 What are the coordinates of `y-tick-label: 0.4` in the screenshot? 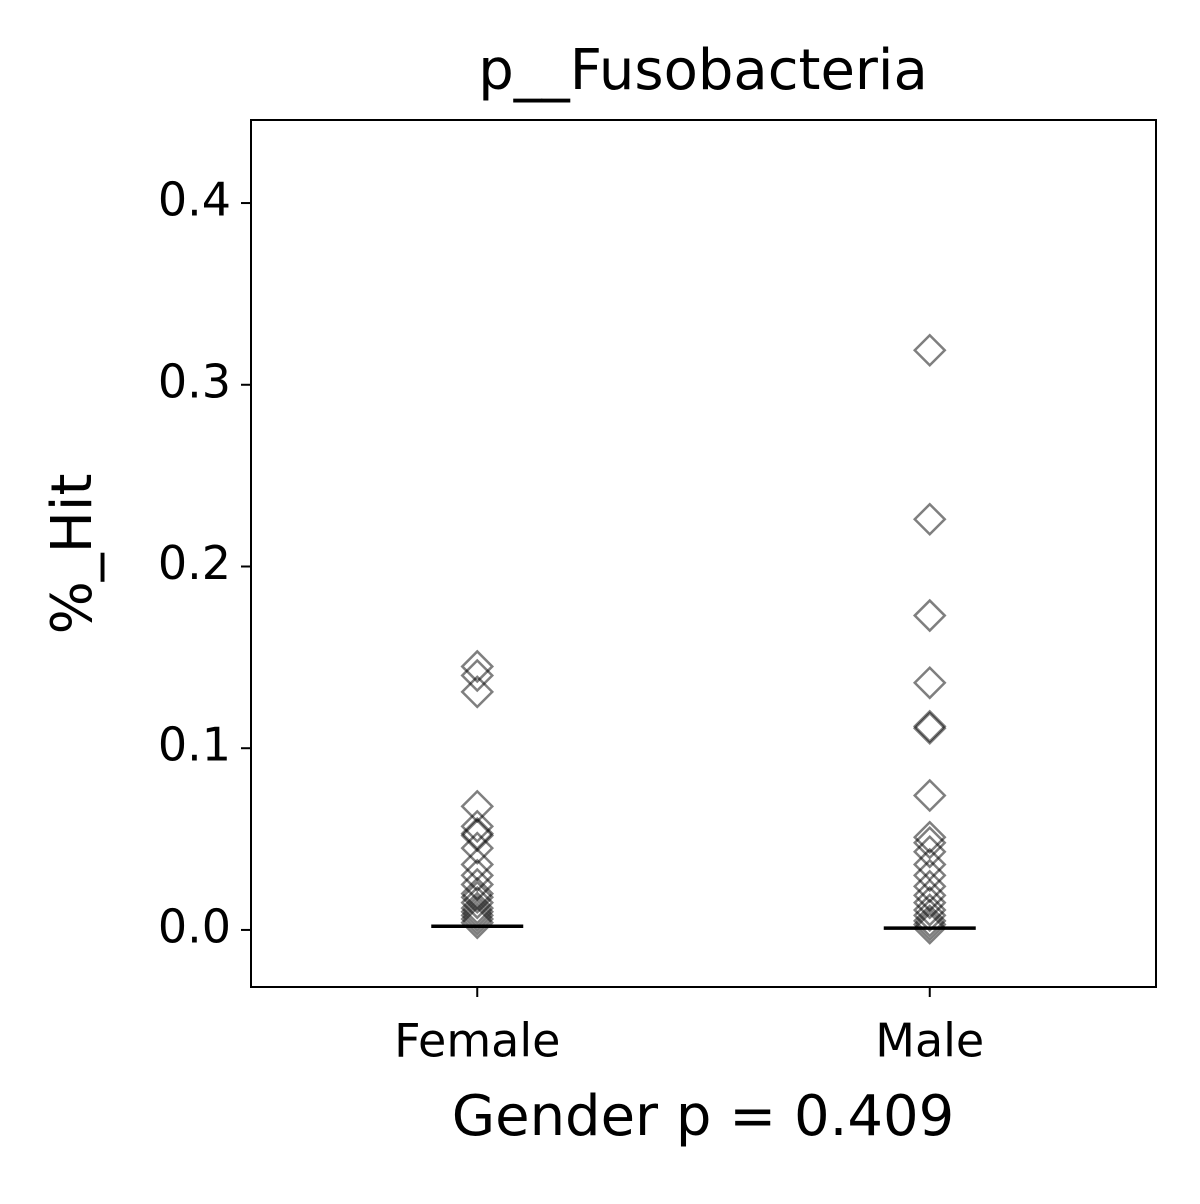 It's located at (194, 200).